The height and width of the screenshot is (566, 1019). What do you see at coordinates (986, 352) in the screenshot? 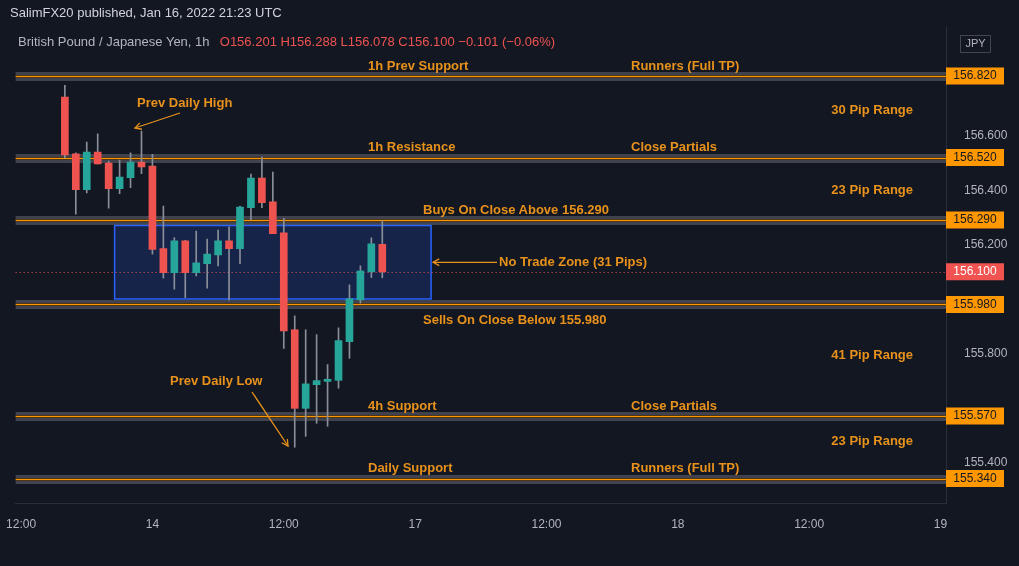
I see `y-tick-label: 155.800` at bounding box center [986, 352].